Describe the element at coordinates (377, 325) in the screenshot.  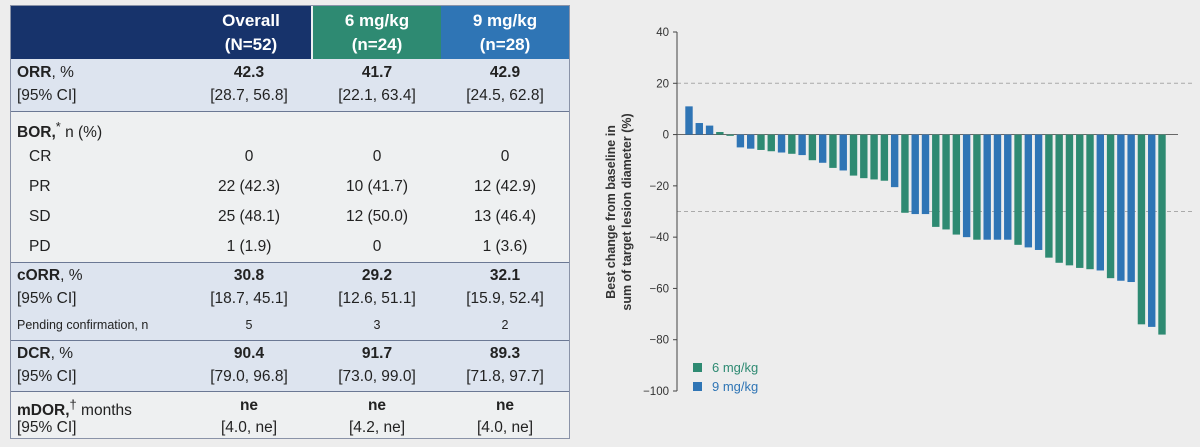
I see `corr-pending-6mgkg: 3` at that location.